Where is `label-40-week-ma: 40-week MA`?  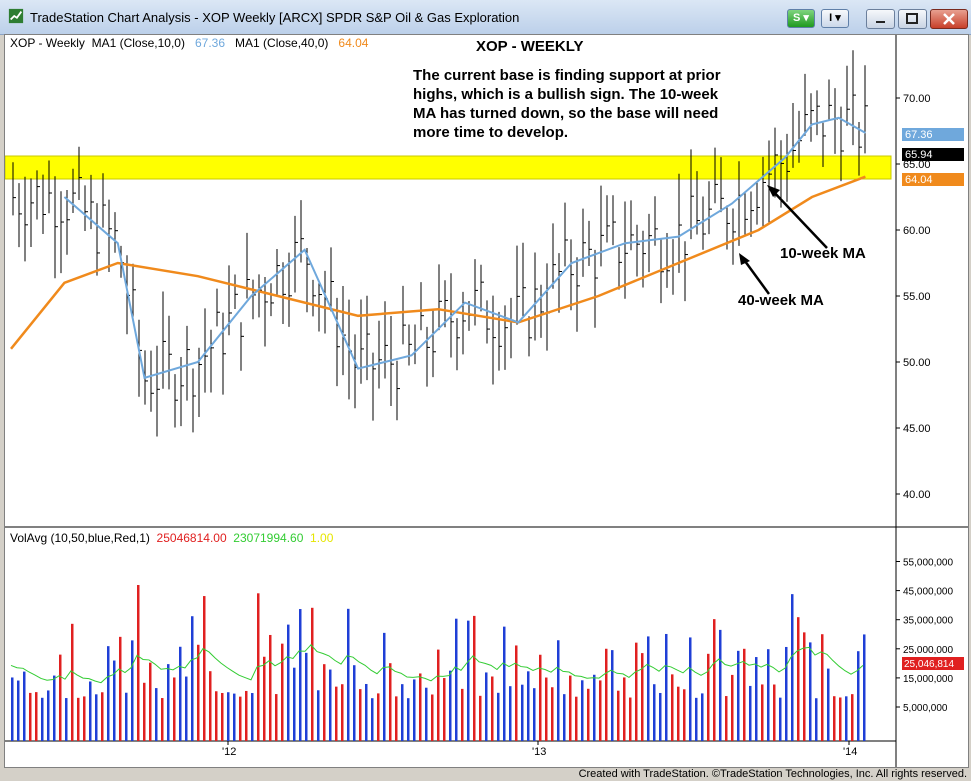 label-40-week-ma: 40-week MA is located at coordinates (781, 300).